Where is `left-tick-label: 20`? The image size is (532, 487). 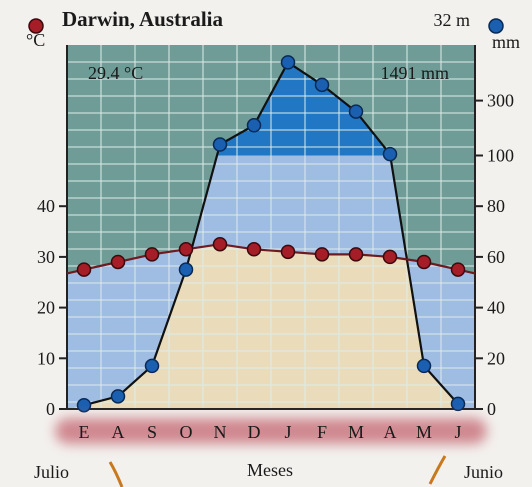 left-tick-label: 20 is located at coordinates (46, 308).